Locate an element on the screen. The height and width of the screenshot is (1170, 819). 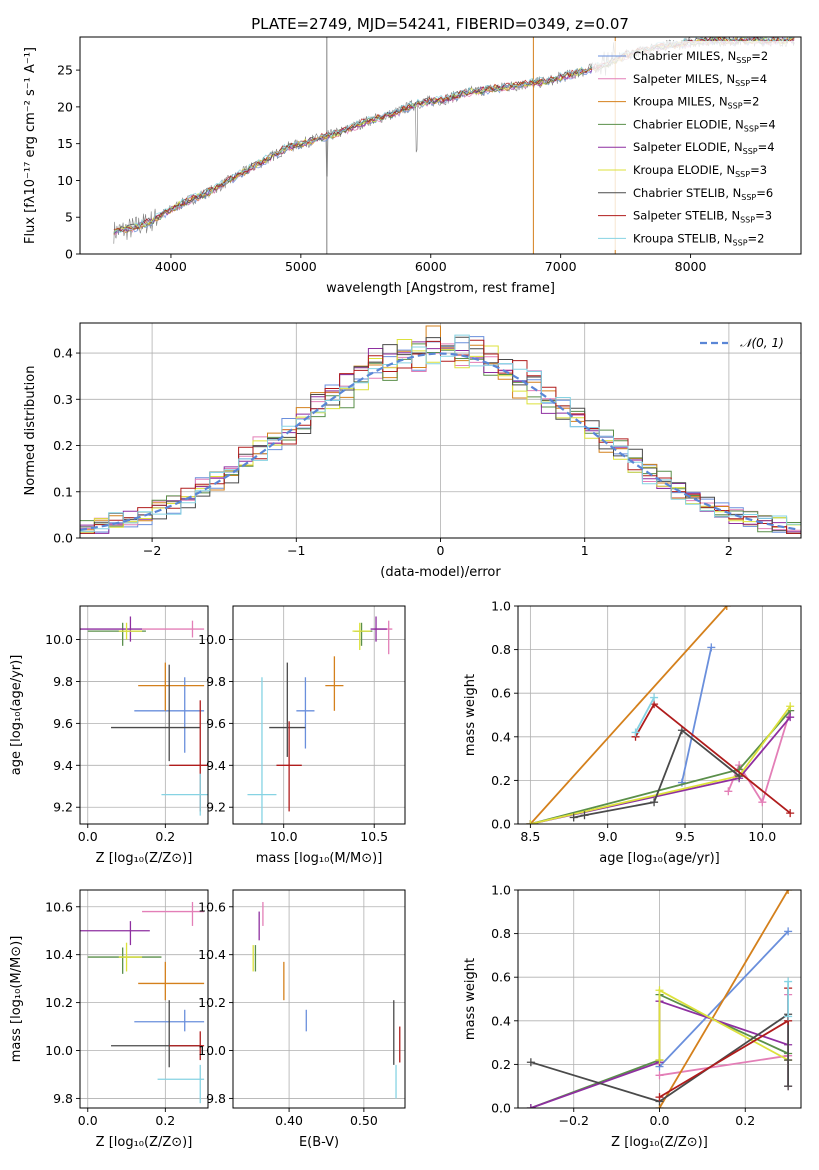
y-tick-label: 15 is located at coordinates (65, 143).